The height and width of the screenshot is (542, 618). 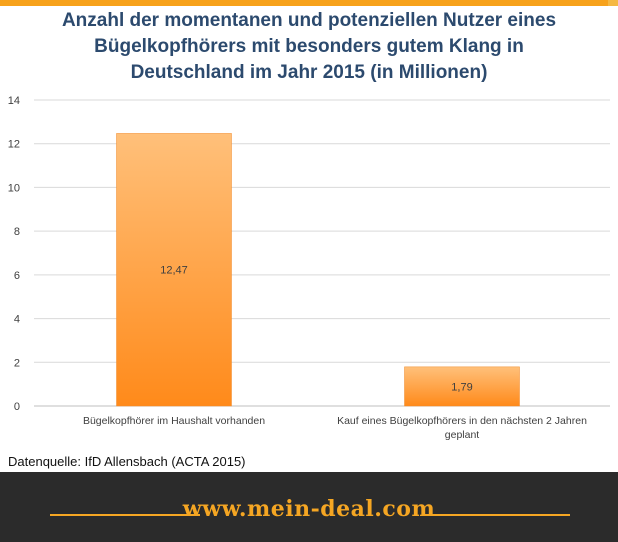 What do you see at coordinates (613, 3) in the screenshot?
I see `corner-accent` at bounding box center [613, 3].